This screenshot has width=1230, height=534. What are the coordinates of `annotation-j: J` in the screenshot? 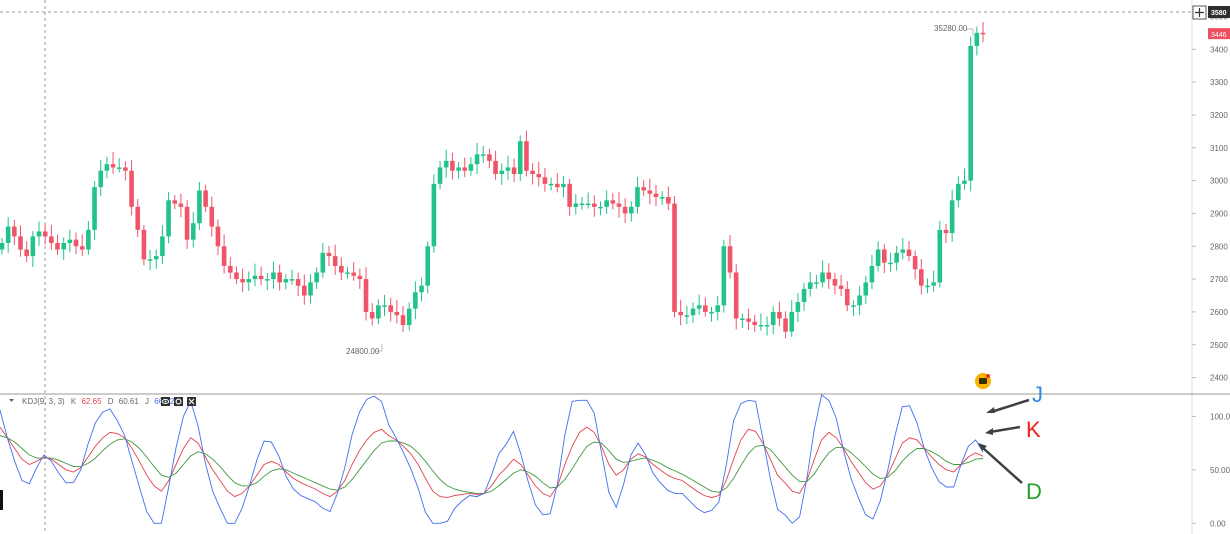 It's located at (1014, 398).